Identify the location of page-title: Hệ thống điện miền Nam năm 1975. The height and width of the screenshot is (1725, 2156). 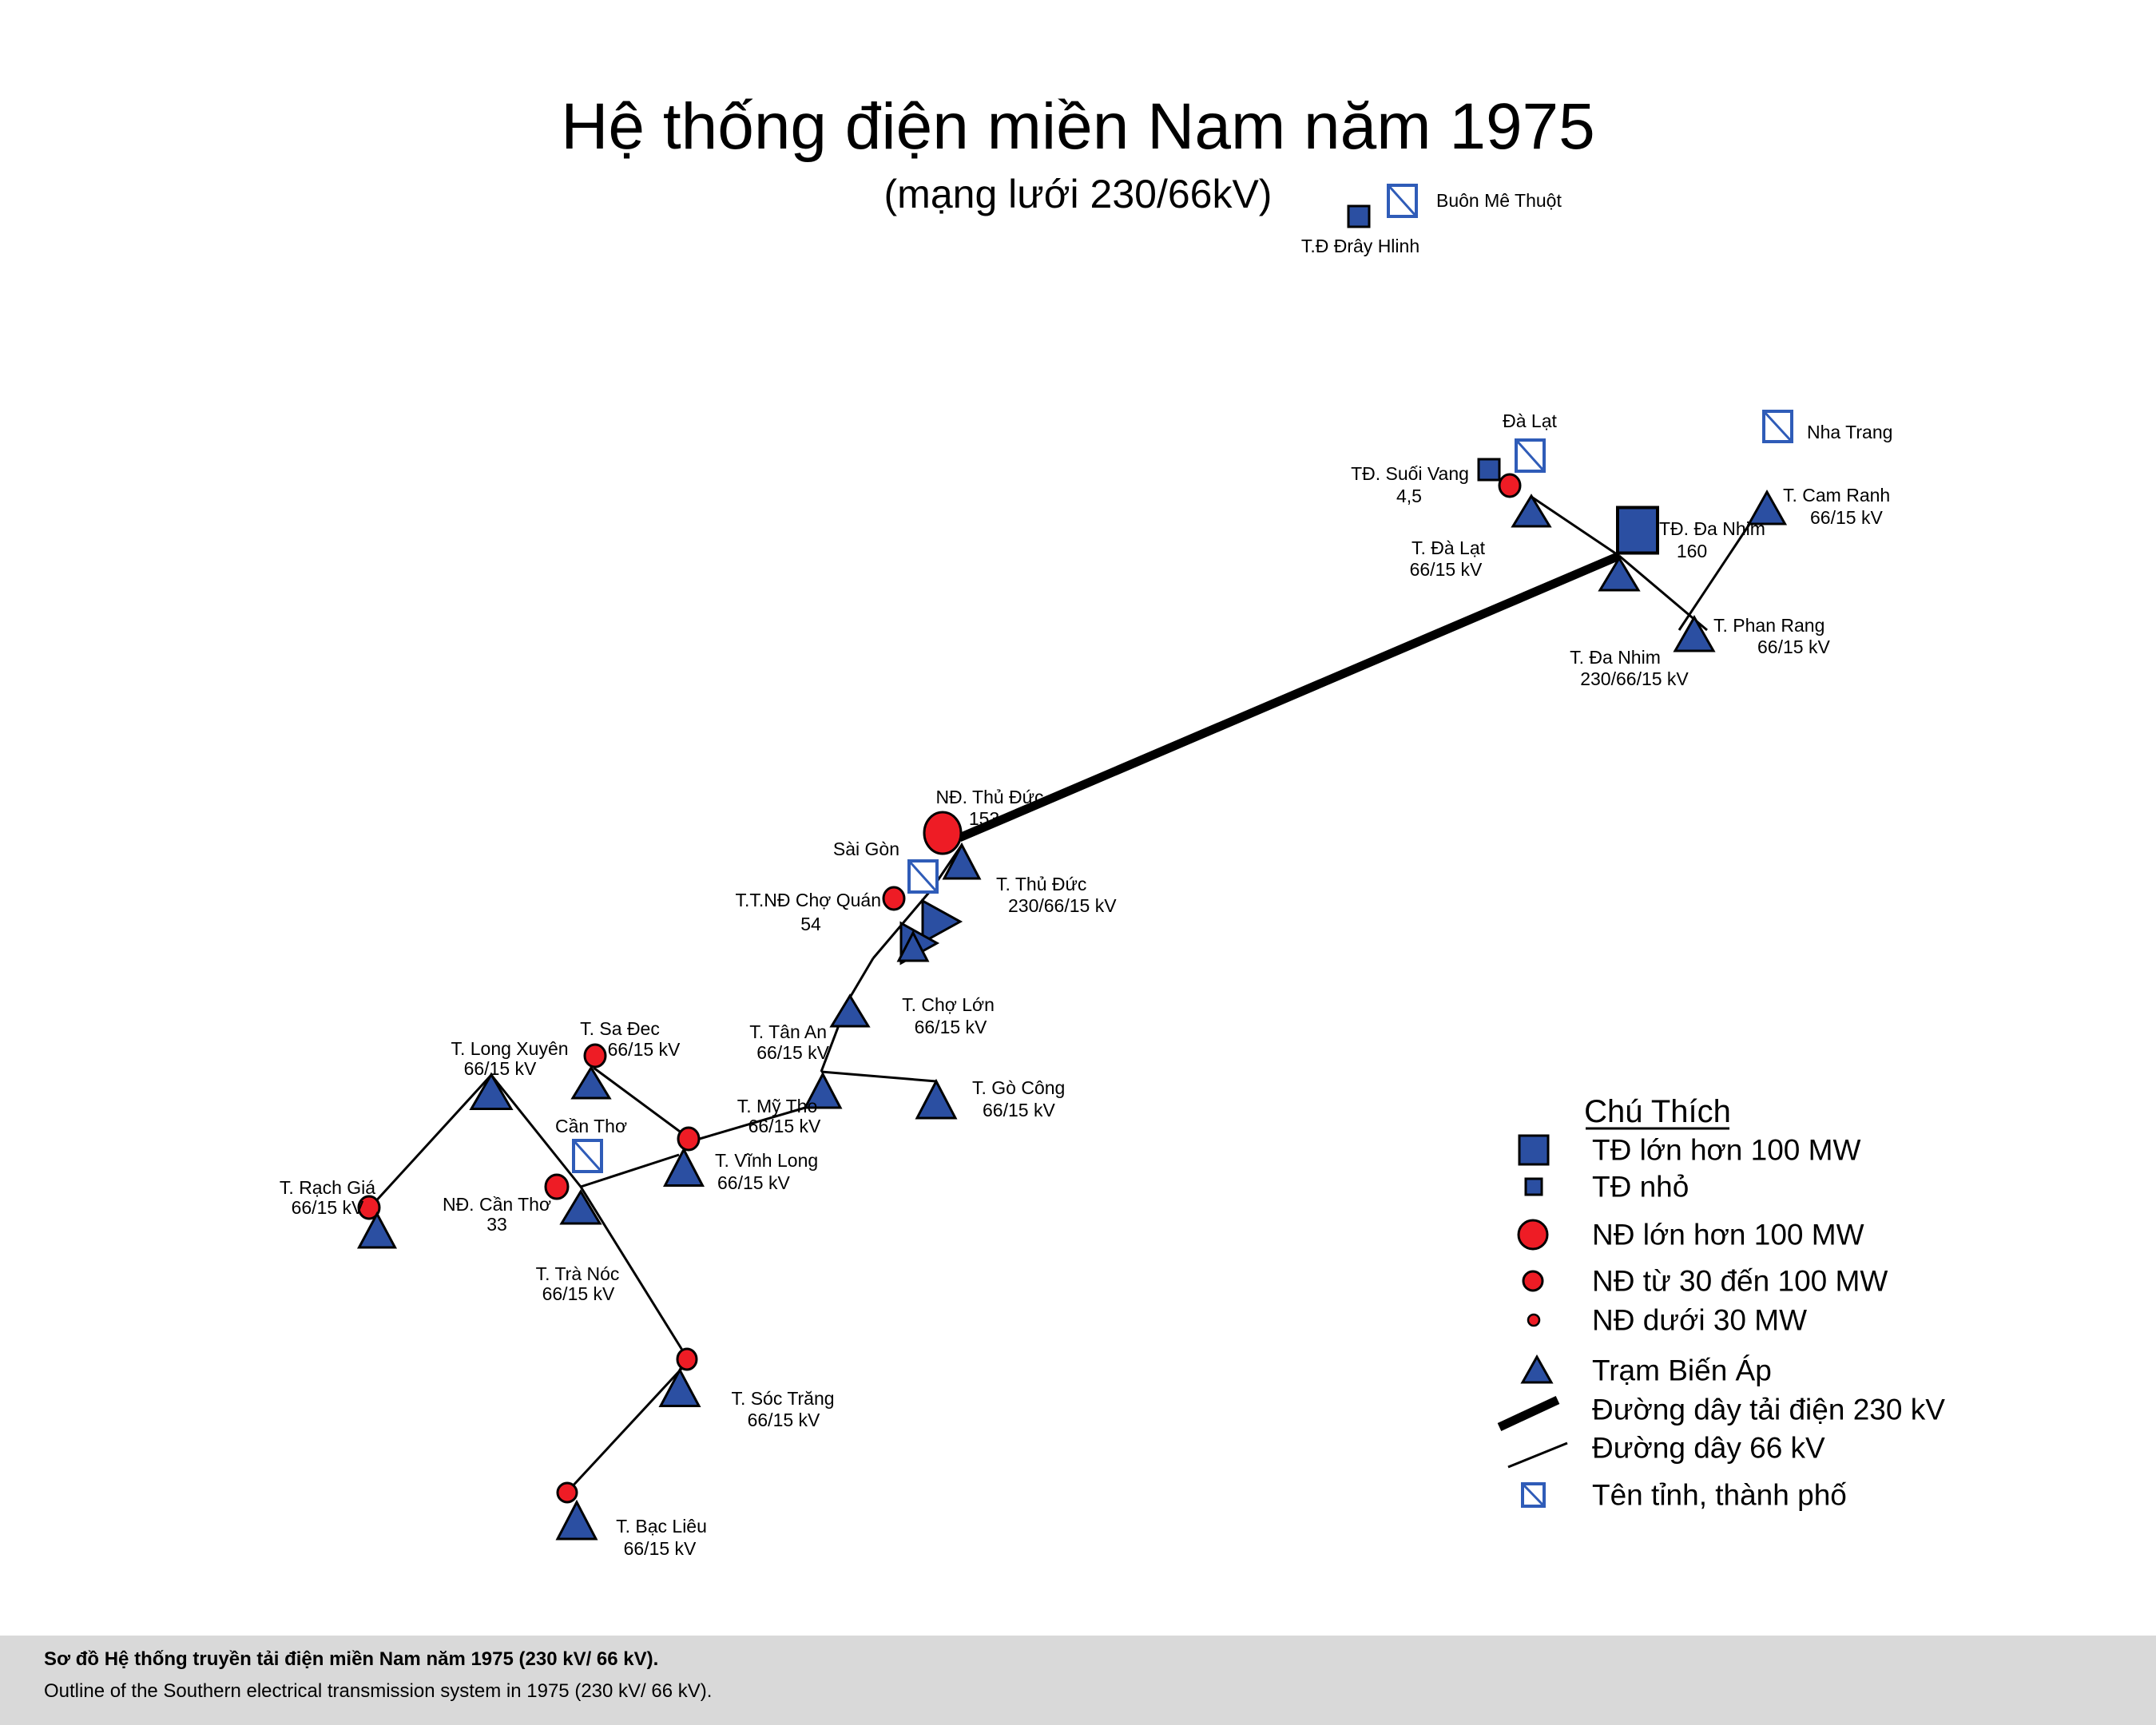
(1078, 127).